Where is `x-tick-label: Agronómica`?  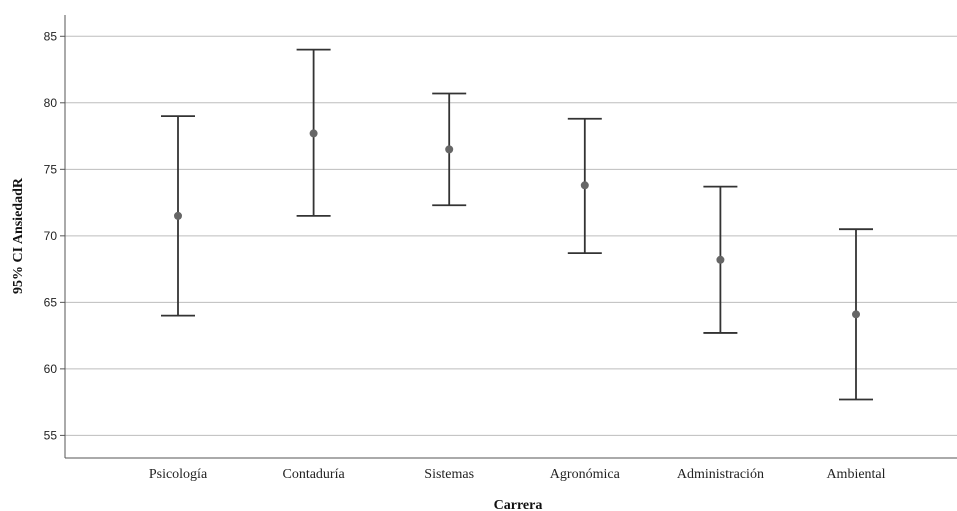
x-tick-label: Agronómica is located at coordinates (585, 474).